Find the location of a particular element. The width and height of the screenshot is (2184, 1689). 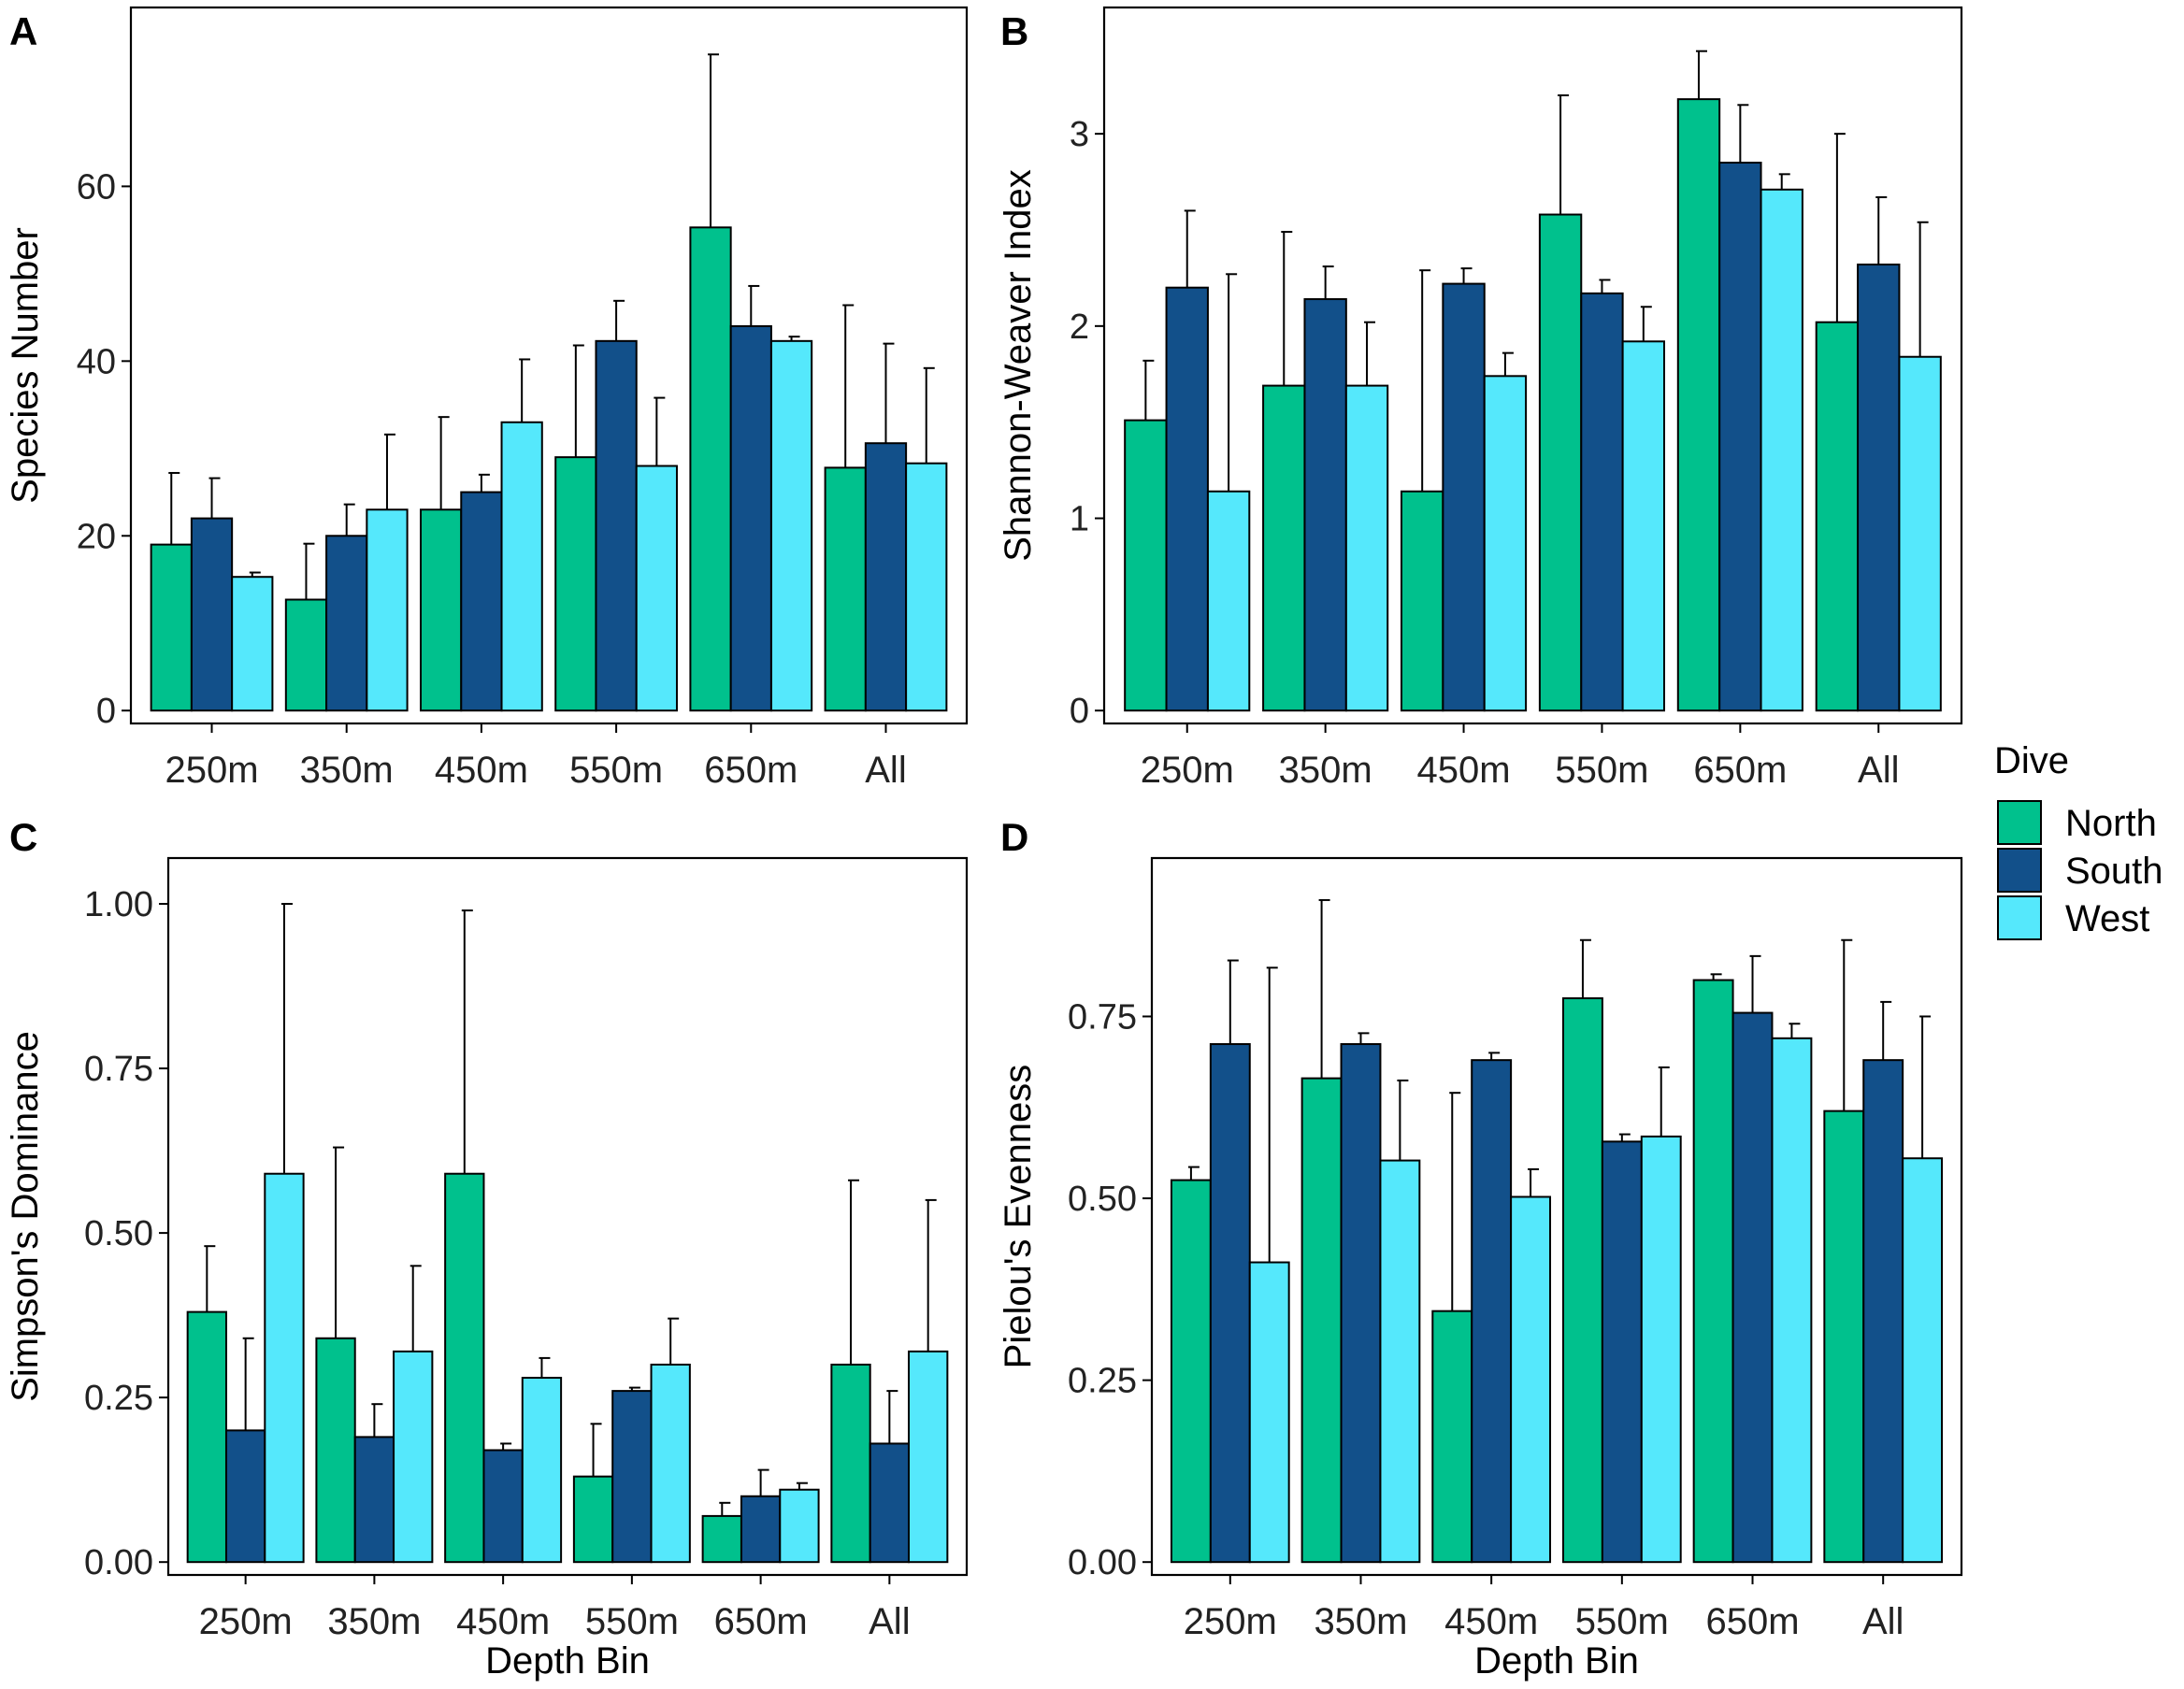

legend-swatch-south is located at coordinates (2019, 870).